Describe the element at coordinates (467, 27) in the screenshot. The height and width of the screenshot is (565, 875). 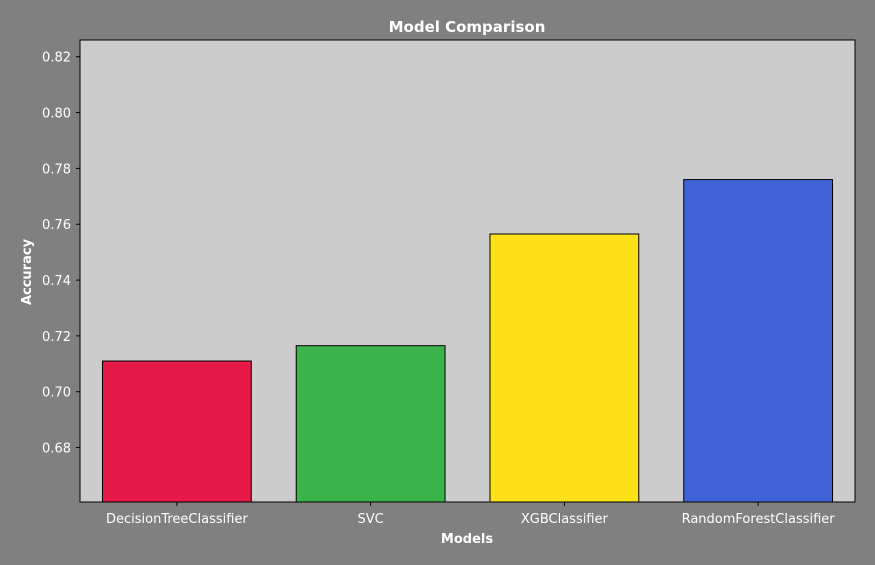
I see `chart-title: Model Comparison` at that location.